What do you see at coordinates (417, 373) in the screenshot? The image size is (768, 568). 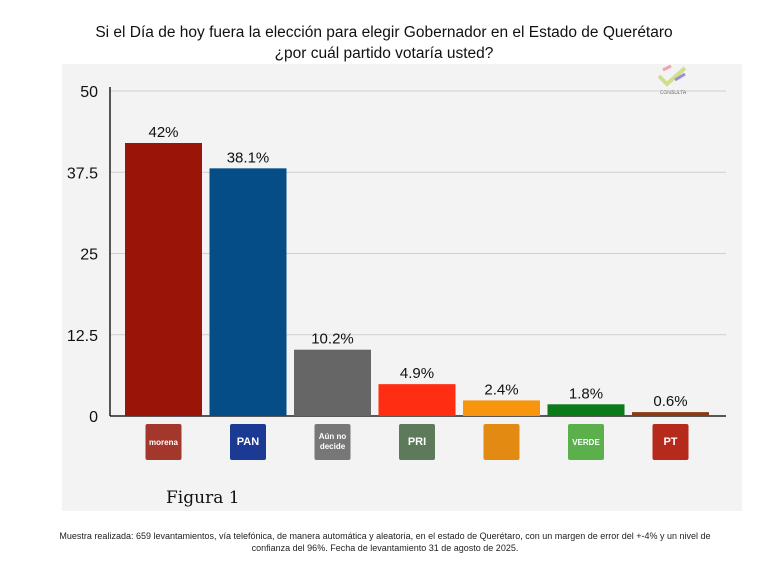 I see `data-label: 4.9%` at bounding box center [417, 373].